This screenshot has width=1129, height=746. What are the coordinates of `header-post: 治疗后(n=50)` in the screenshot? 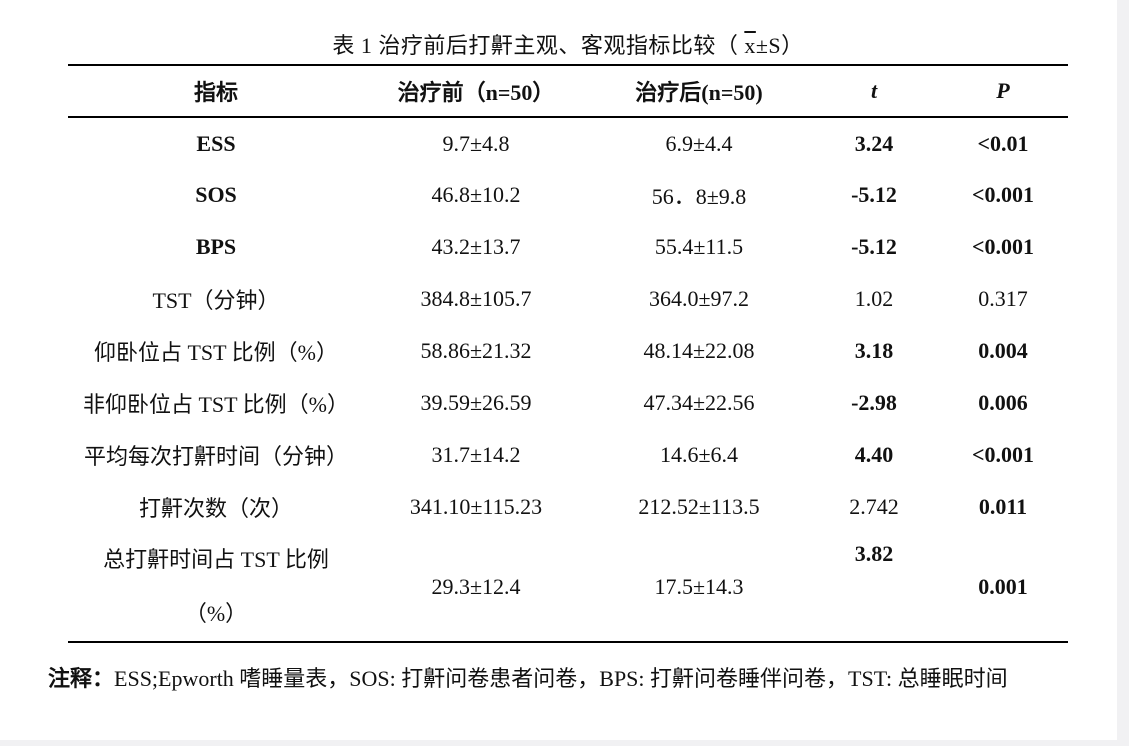 It's located at (699, 91).